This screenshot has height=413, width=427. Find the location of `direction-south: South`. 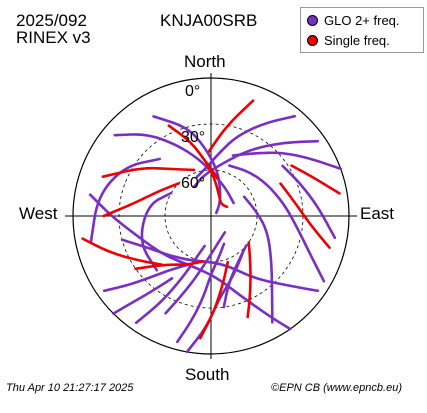

direction-south: South is located at coordinates (207, 374).